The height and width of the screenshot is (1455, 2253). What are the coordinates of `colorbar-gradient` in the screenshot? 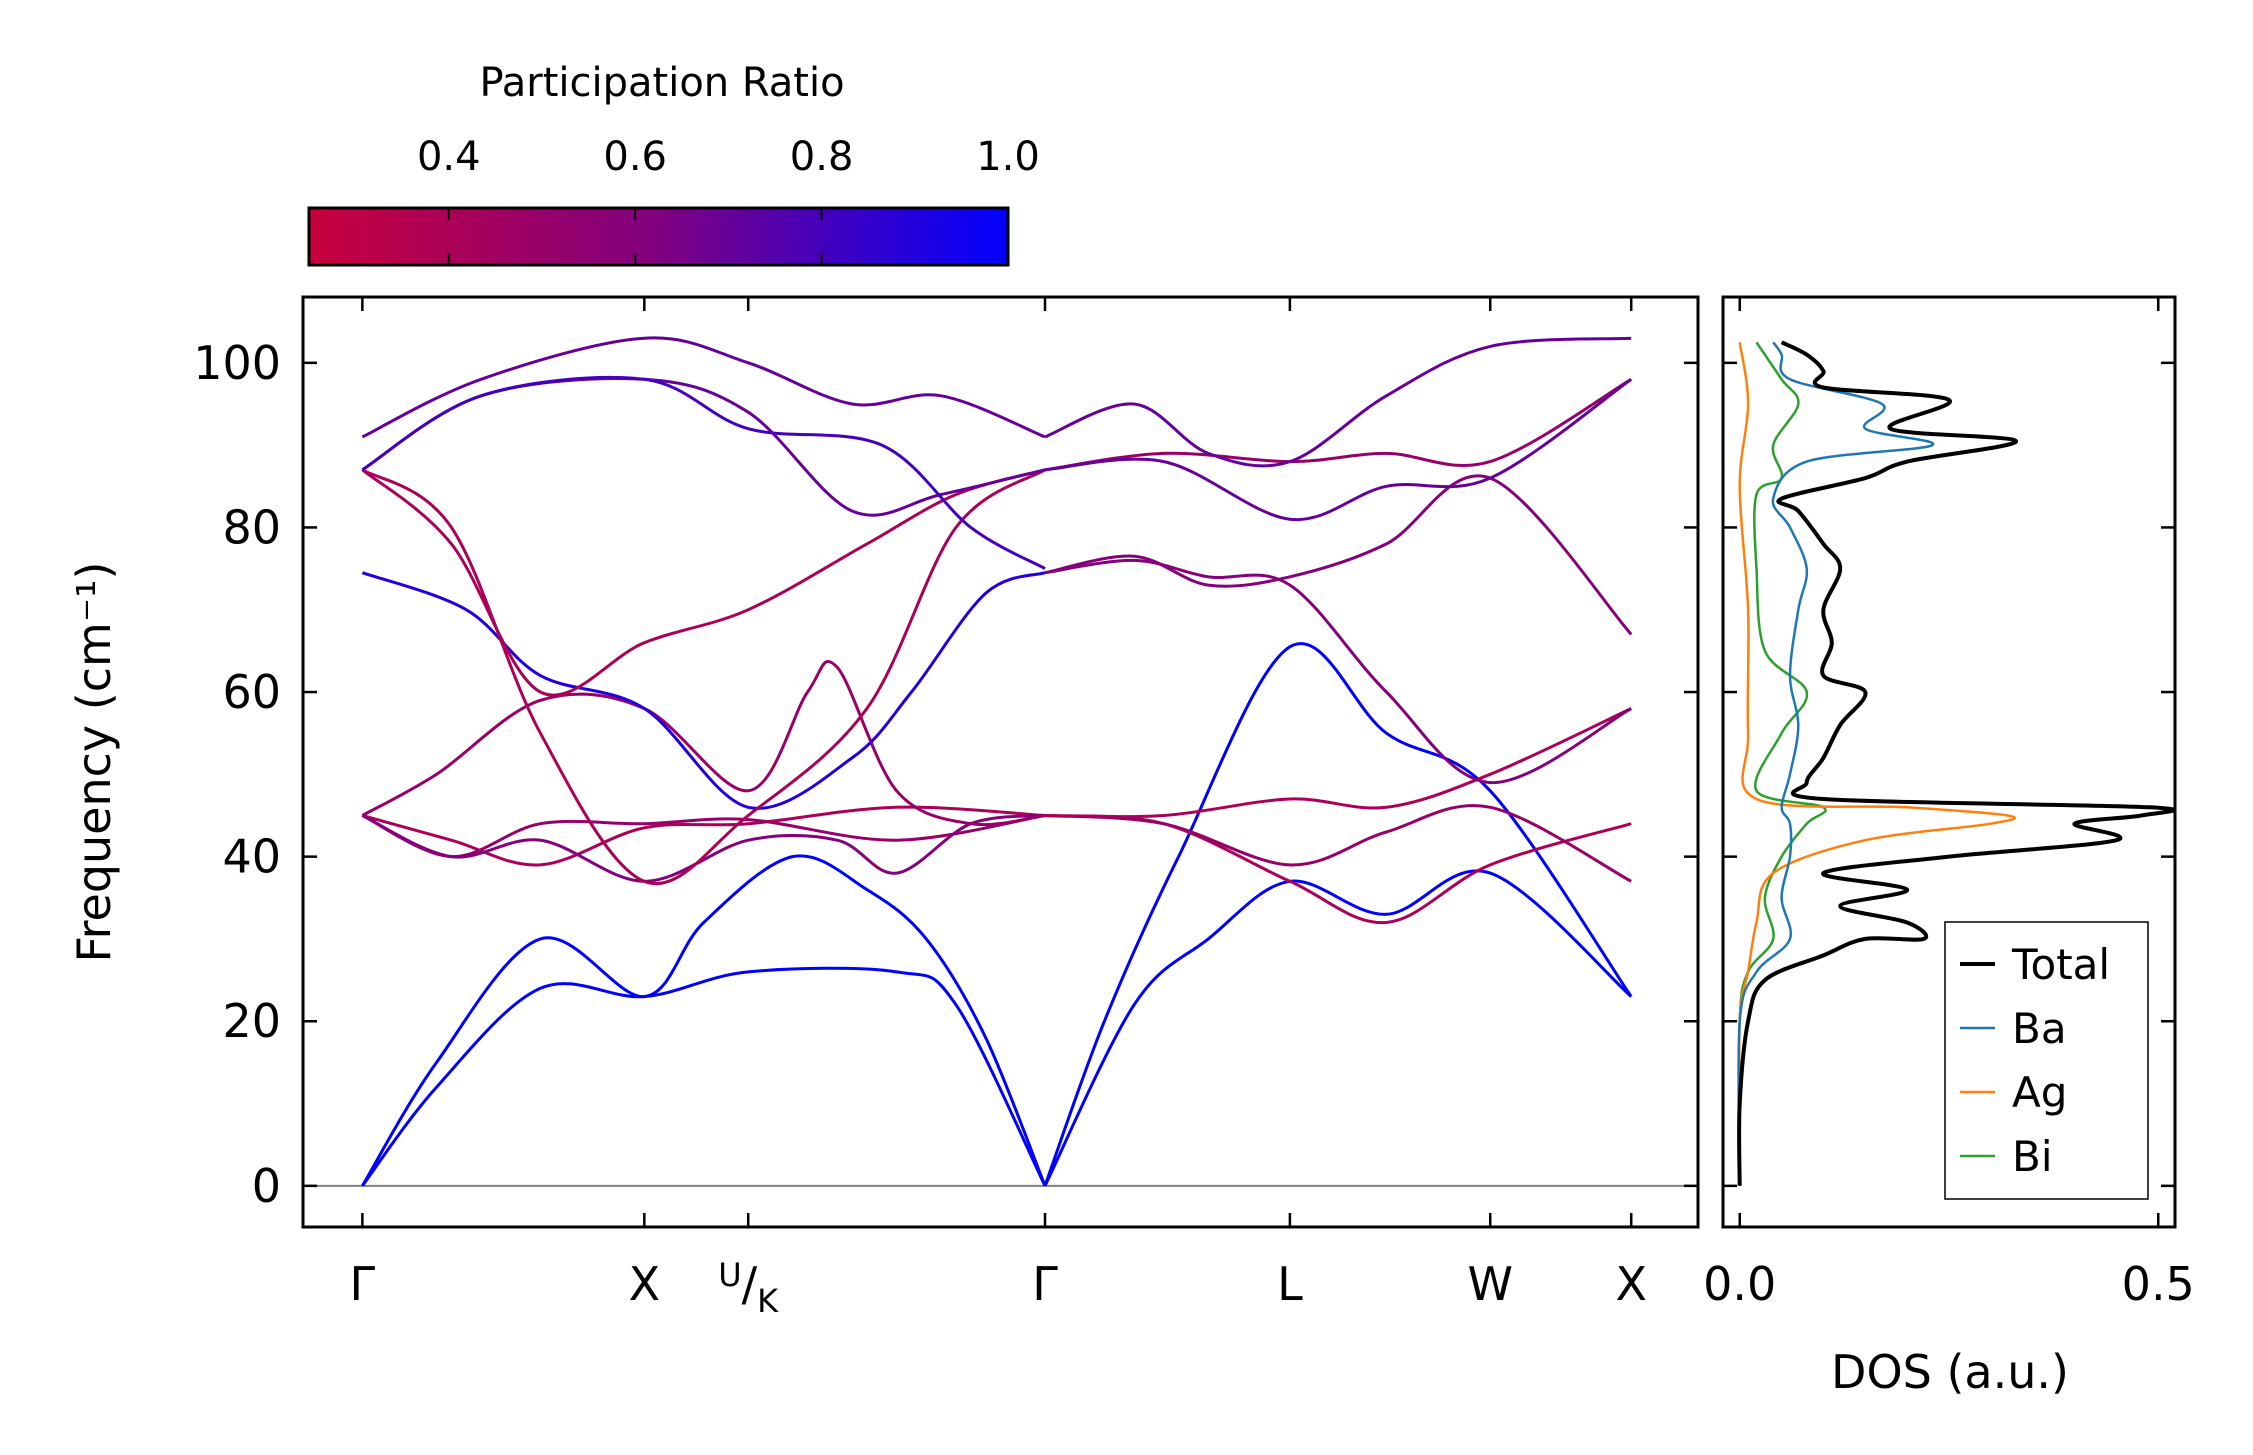 It's located at (658, 236).